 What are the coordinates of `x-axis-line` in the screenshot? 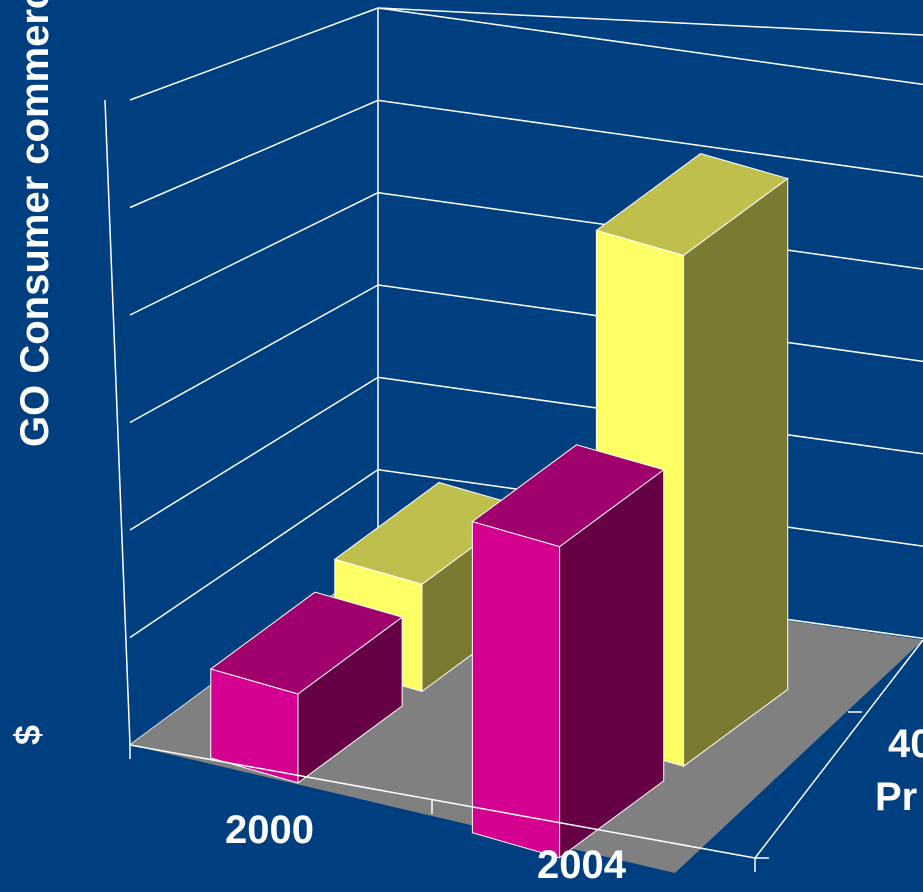 It's located at (442, 801).